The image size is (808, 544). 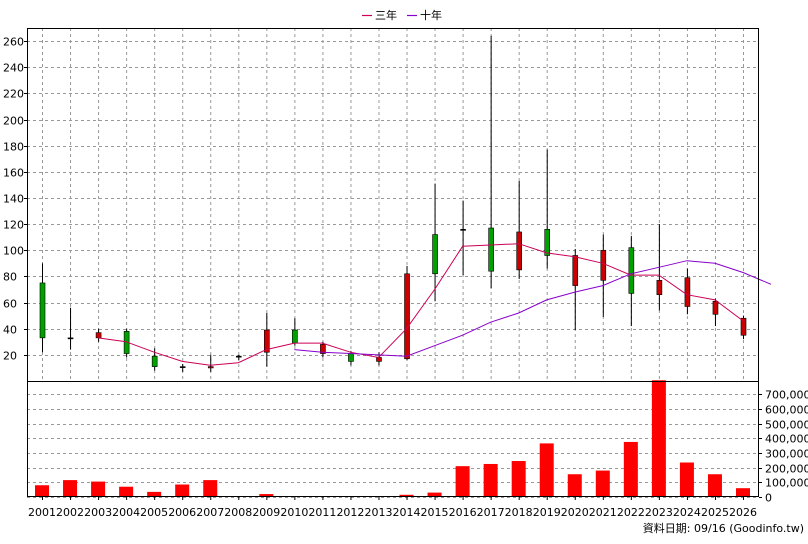 What do you see at coordinates (631, 512) in the screenshot?
I see `x-tick-label: 2022` at bounding box center [631, 512].